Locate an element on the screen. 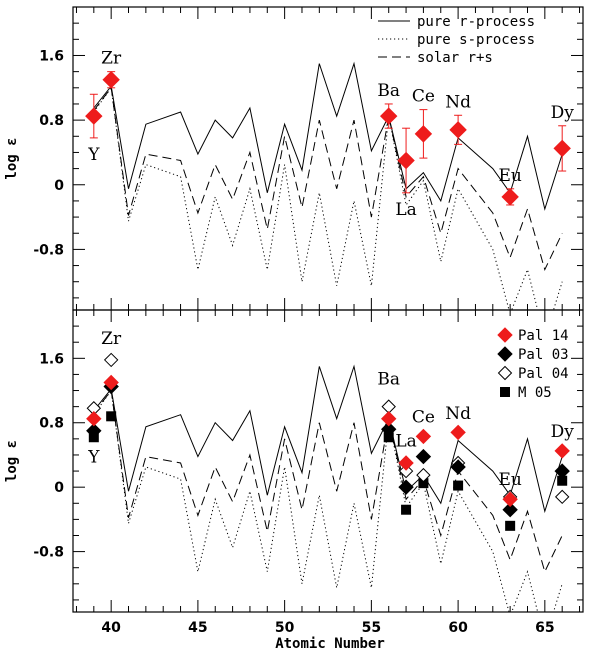 The width and height of the screenshot is (600, 654). data-point-eu is located at coordinates (510, 197).